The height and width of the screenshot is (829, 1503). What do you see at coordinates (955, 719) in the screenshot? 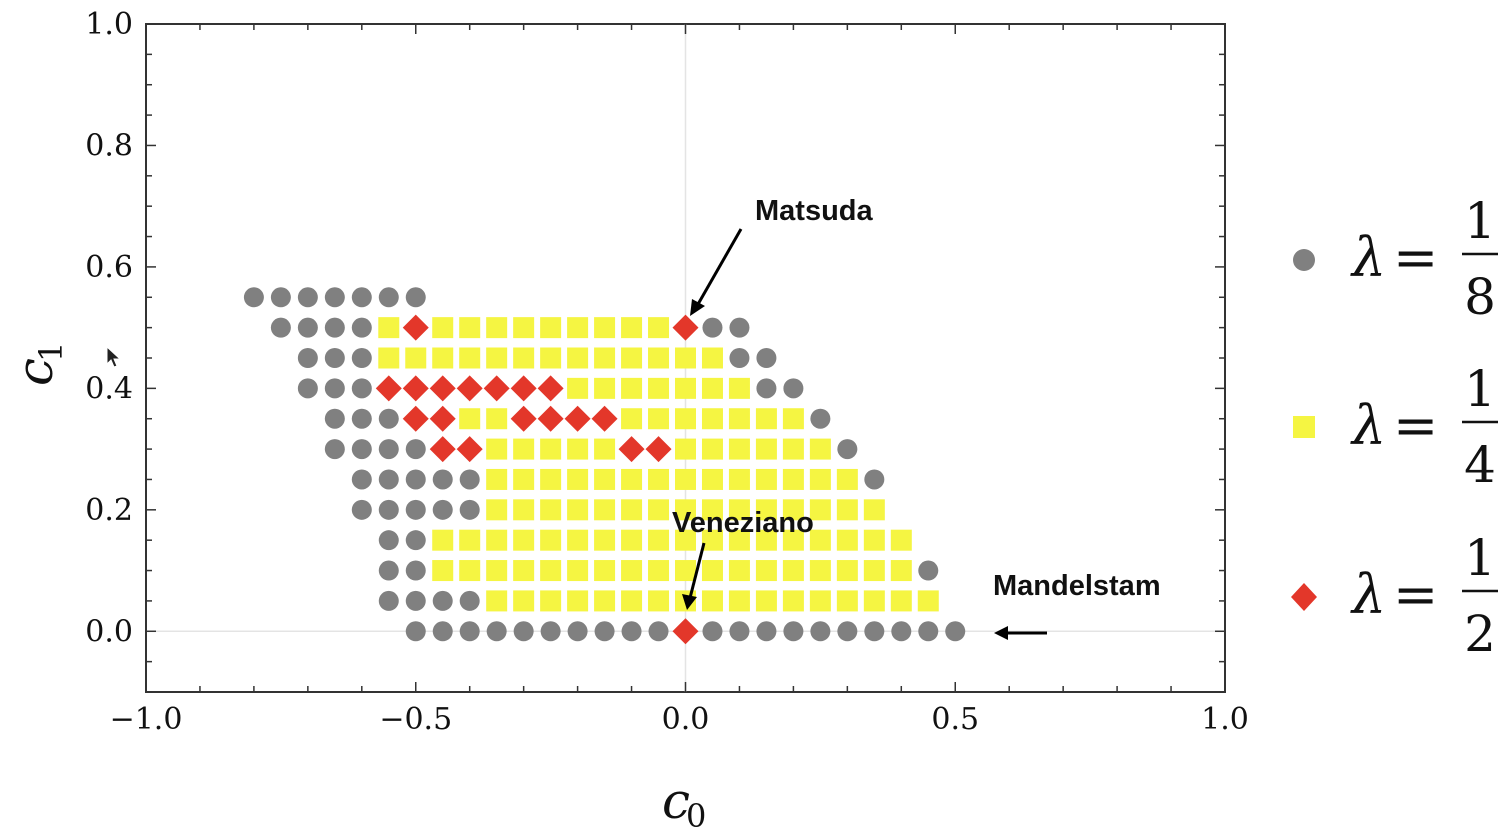
I see `x-tick-label: 0.5` at bounding box center [955, 719].